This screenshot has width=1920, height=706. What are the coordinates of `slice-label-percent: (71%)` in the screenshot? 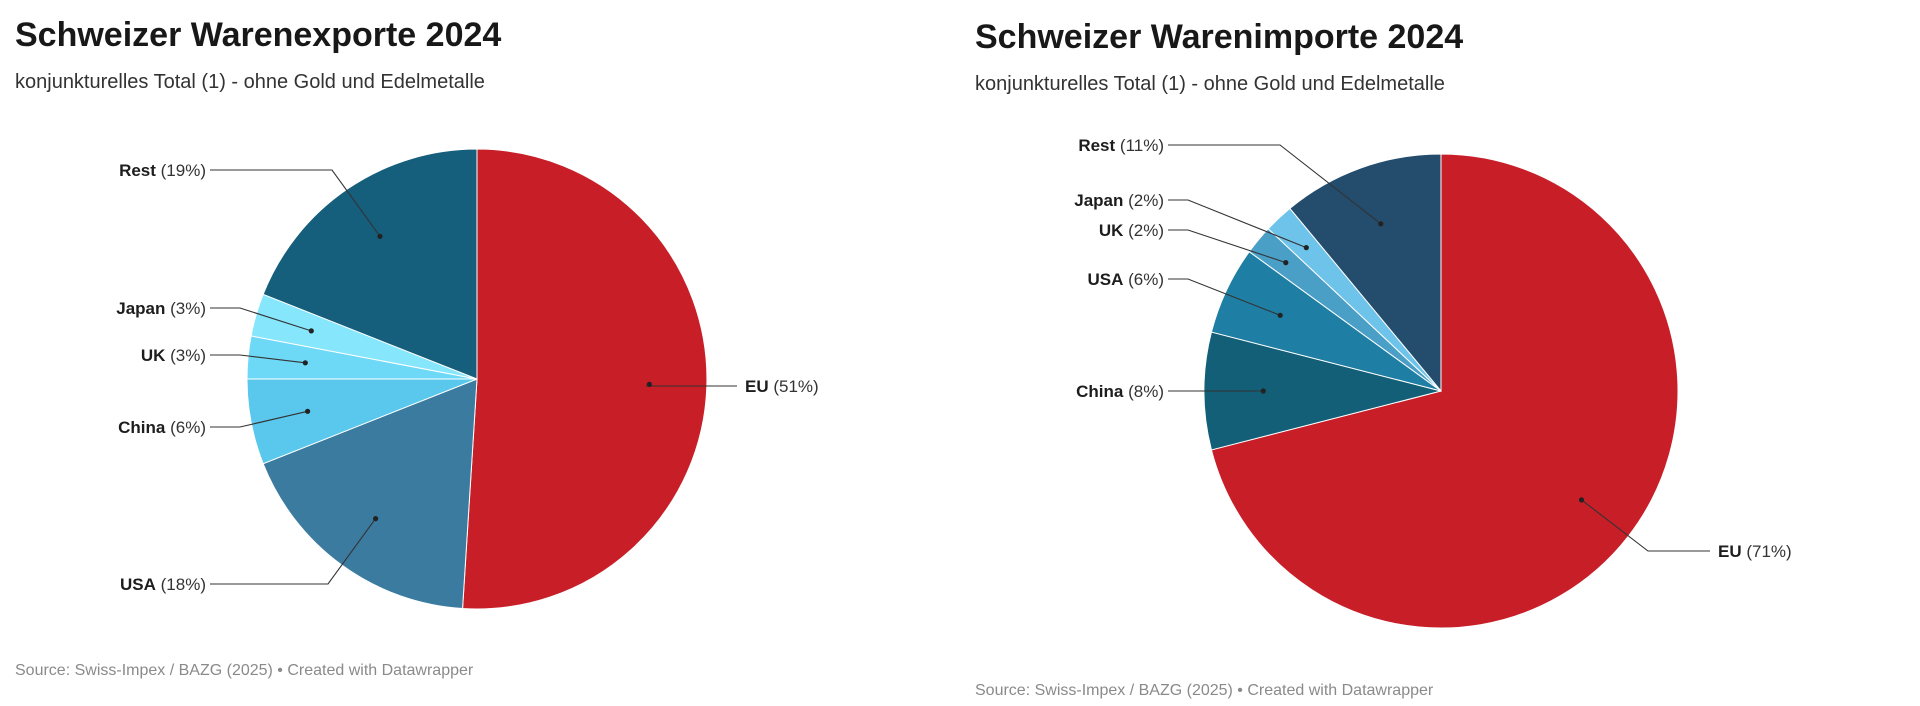 It's located at (1767, 551).